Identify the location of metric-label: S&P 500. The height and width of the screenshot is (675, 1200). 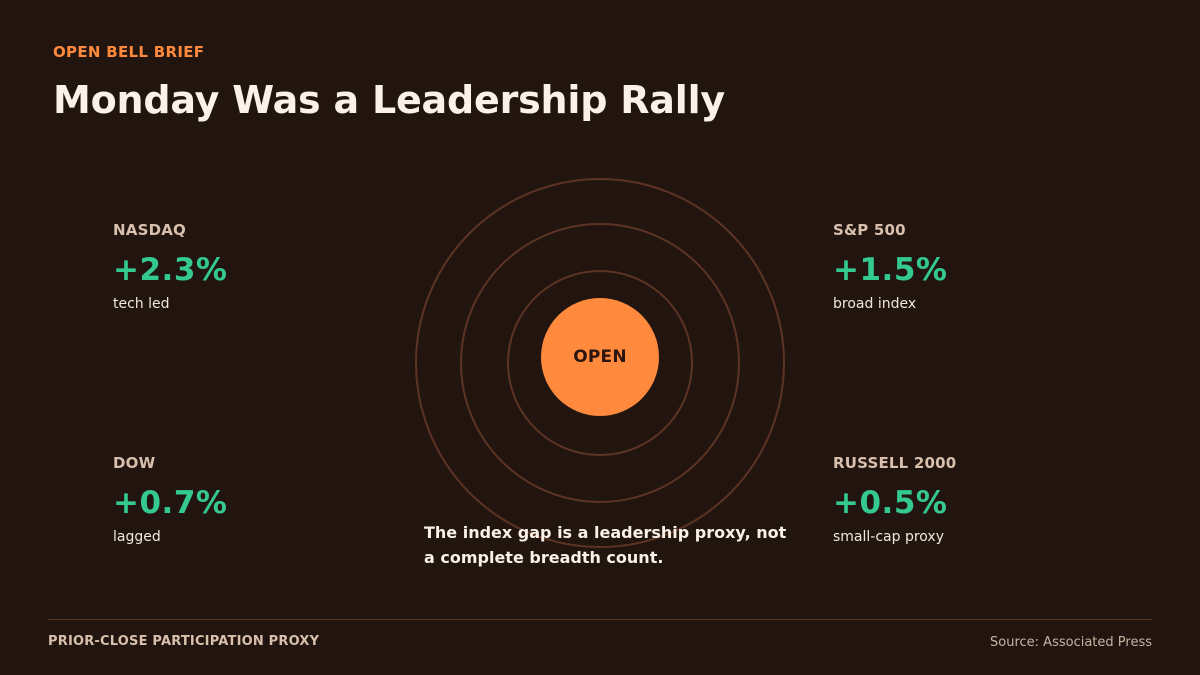
(869, 230).